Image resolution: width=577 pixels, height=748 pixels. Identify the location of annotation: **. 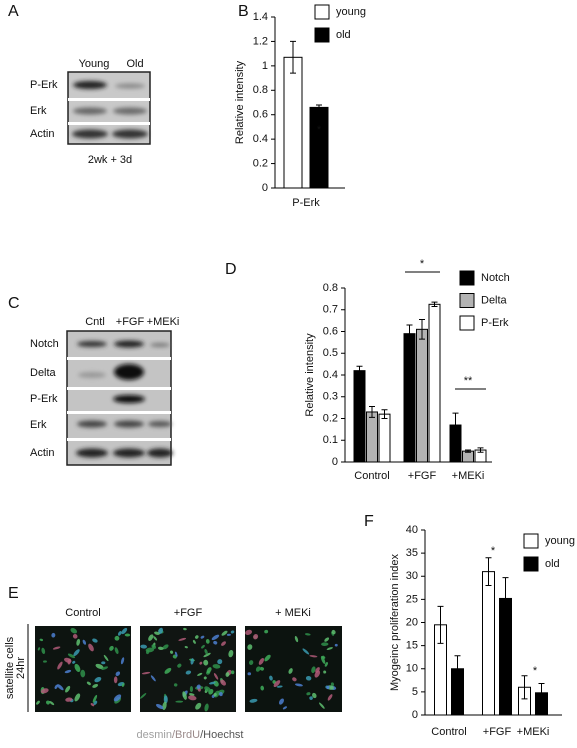
(468, 381).